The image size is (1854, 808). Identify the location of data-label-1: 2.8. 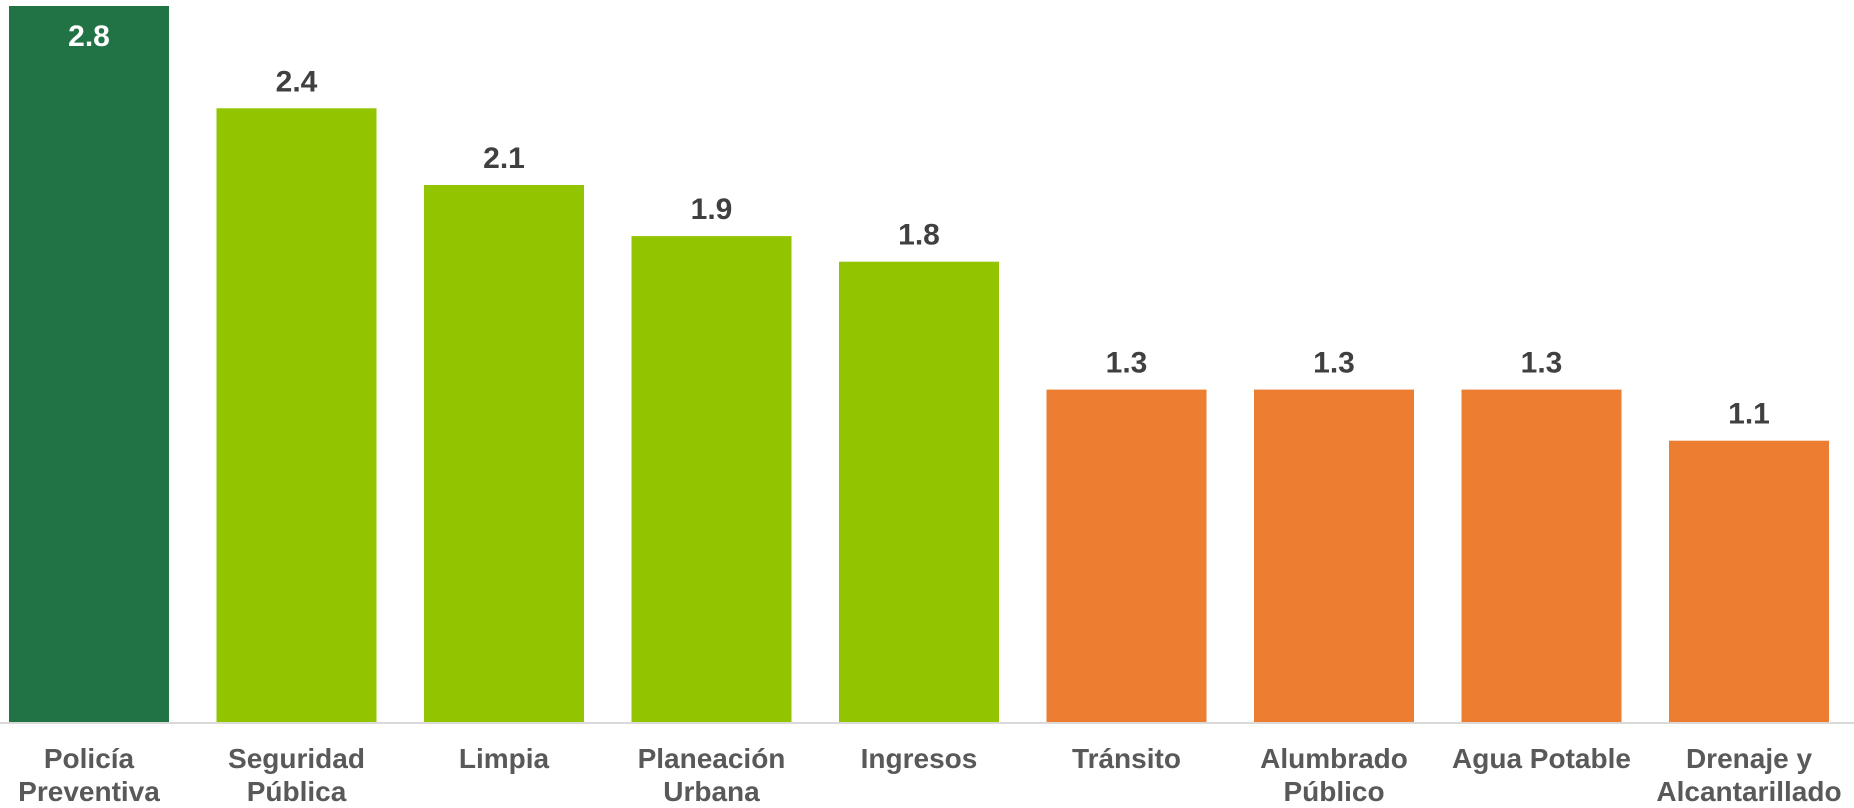
(89, 36).